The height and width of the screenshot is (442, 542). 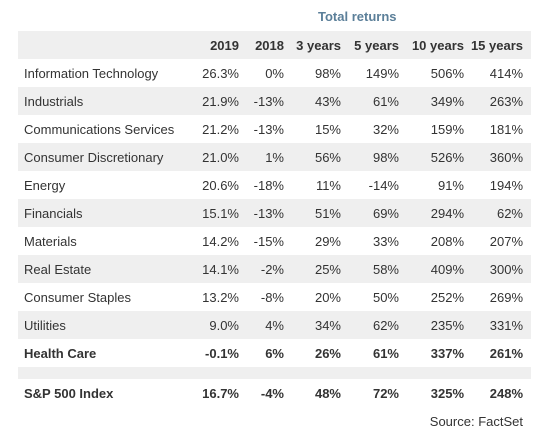 What do you see at coordinates (431, 269) in the screenshot?
I see `return-cell: 409%` at bounding box center [431, 269].